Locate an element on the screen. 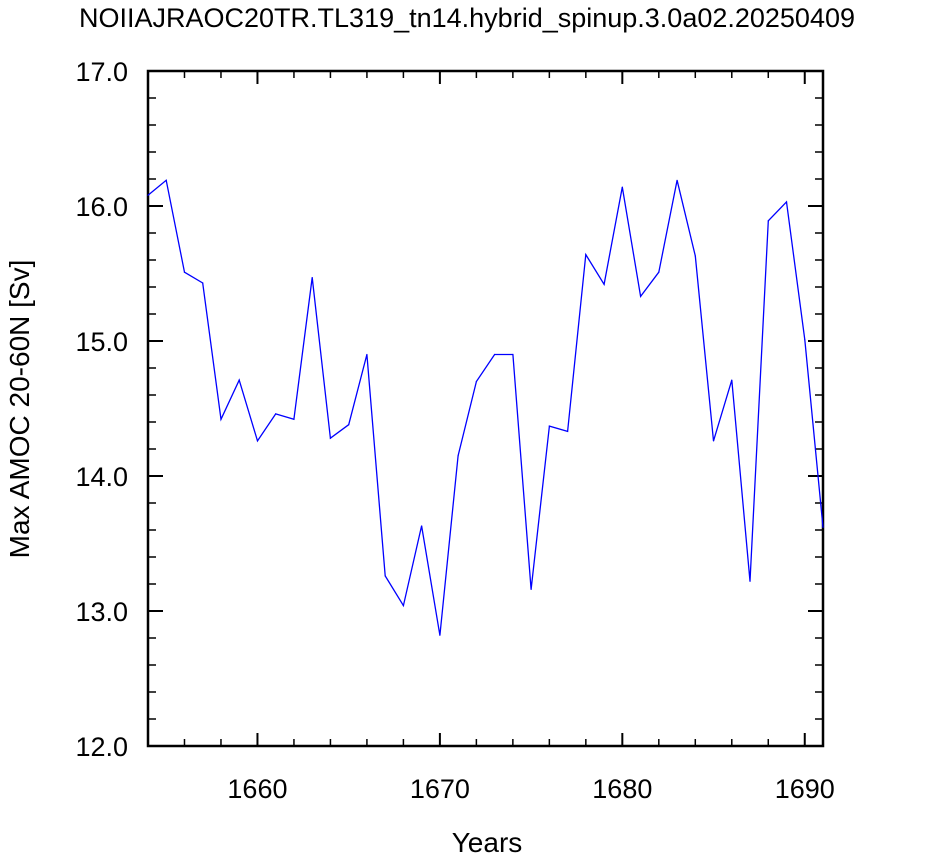 The image size is (934, 859). y-tick-label: 16.0 is located at coordinates (101, 207).